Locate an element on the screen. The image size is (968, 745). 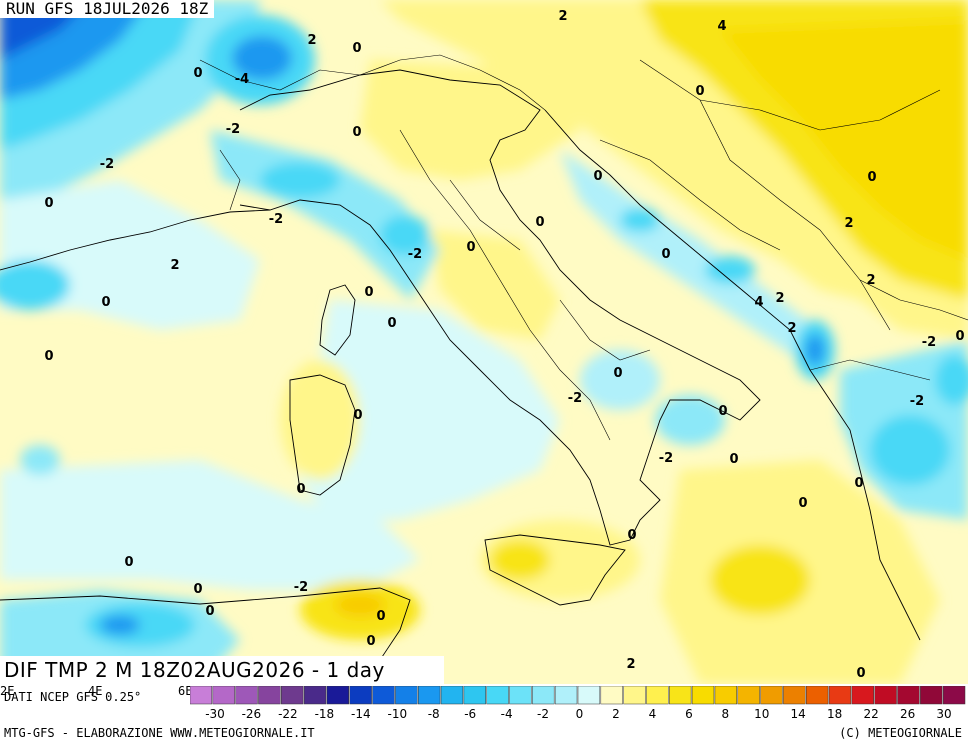
colorbar-tick-label: 30 is located at coordinates (944, 714).